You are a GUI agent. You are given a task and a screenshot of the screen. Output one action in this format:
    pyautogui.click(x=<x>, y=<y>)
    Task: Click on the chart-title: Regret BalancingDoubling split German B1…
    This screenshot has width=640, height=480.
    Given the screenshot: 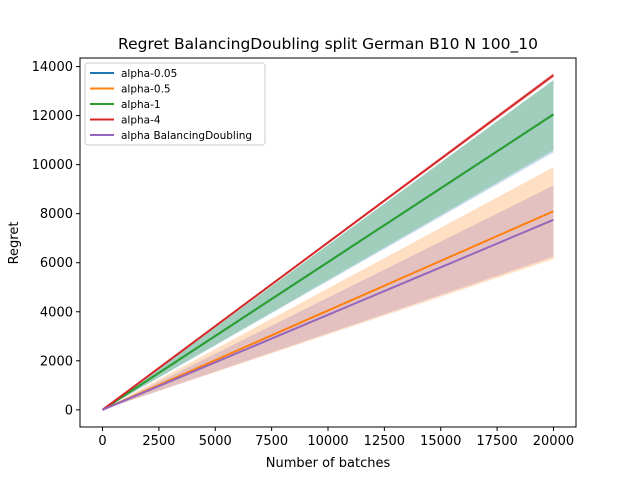 What is the action you would take?
    pyautogui.click(x=328, y=44)
    